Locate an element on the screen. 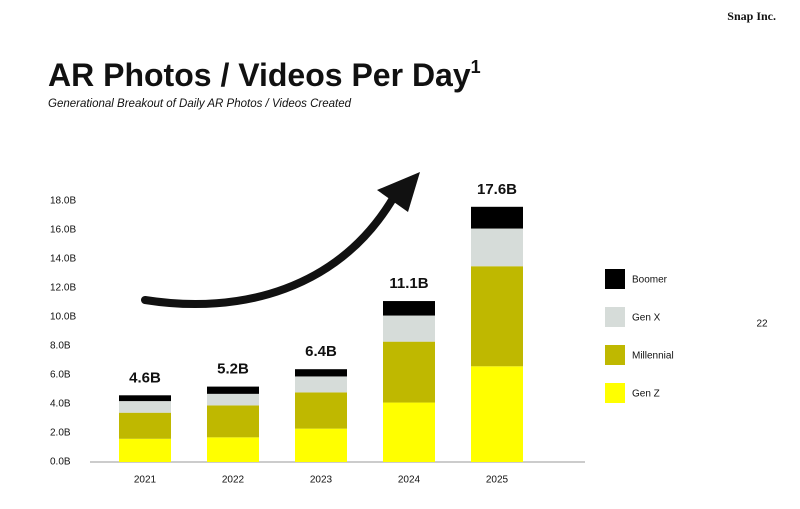  y-tick-label: 6.0B is located at coordinates (60, 375).